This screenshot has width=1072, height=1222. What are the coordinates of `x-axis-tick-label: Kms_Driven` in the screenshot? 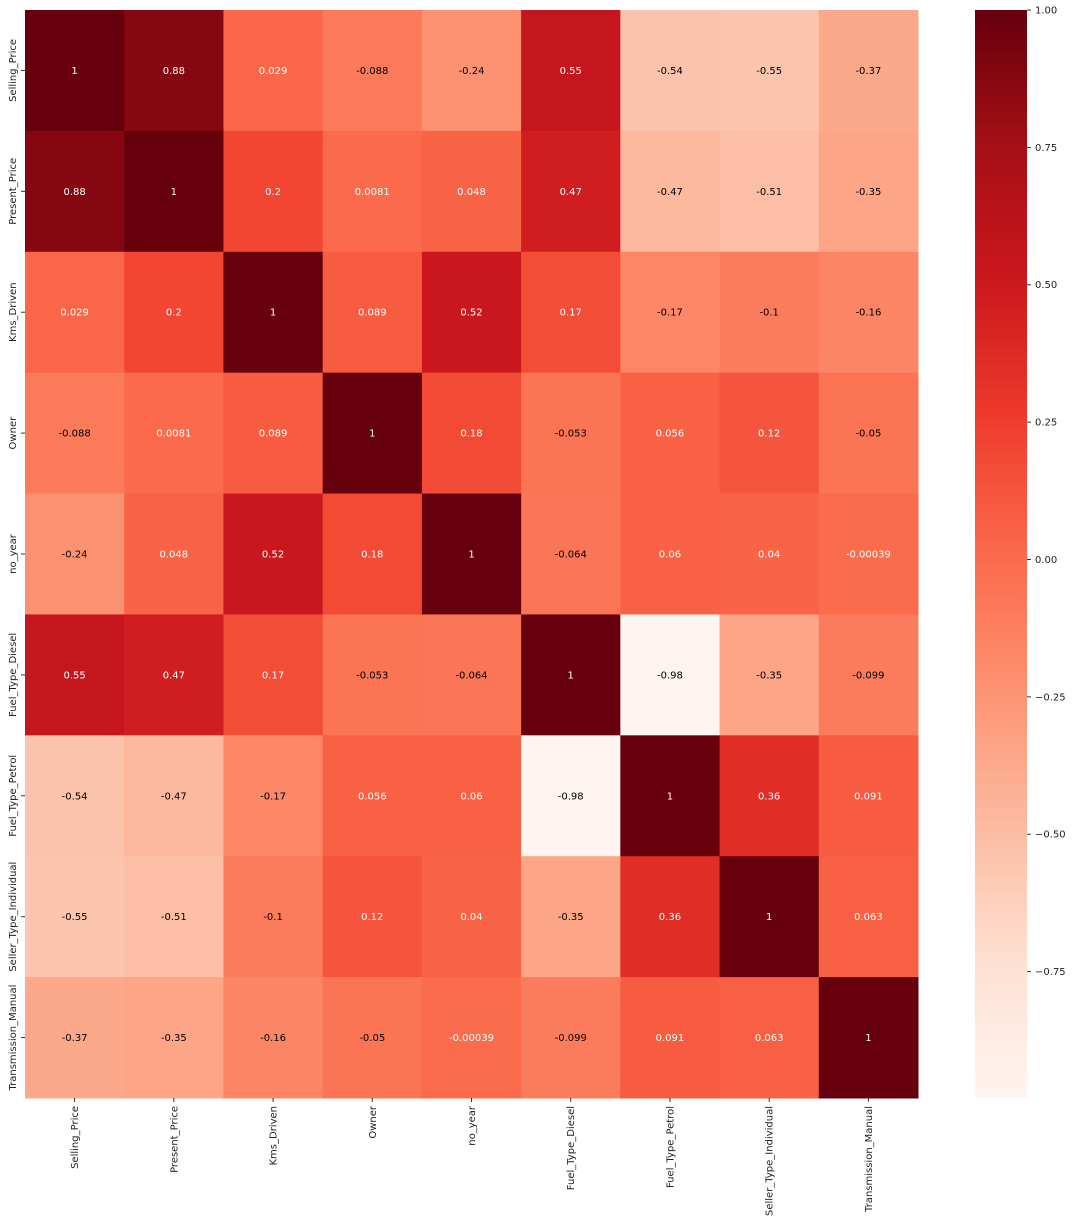 It's located at (274, 1136).